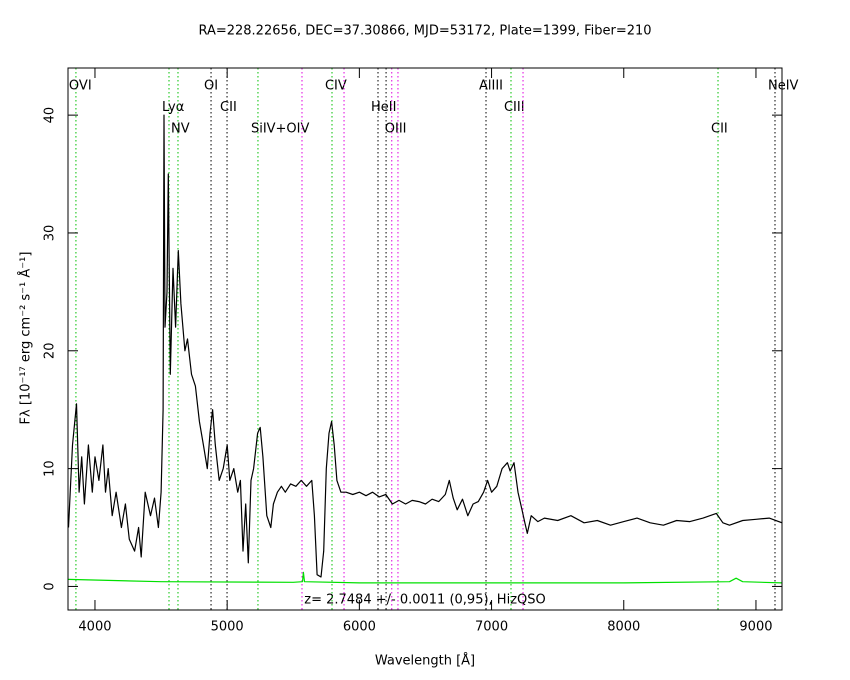 This screenshot has width=850, height=680. I want to click on x-tick-label: 4000, so click(94, 627).